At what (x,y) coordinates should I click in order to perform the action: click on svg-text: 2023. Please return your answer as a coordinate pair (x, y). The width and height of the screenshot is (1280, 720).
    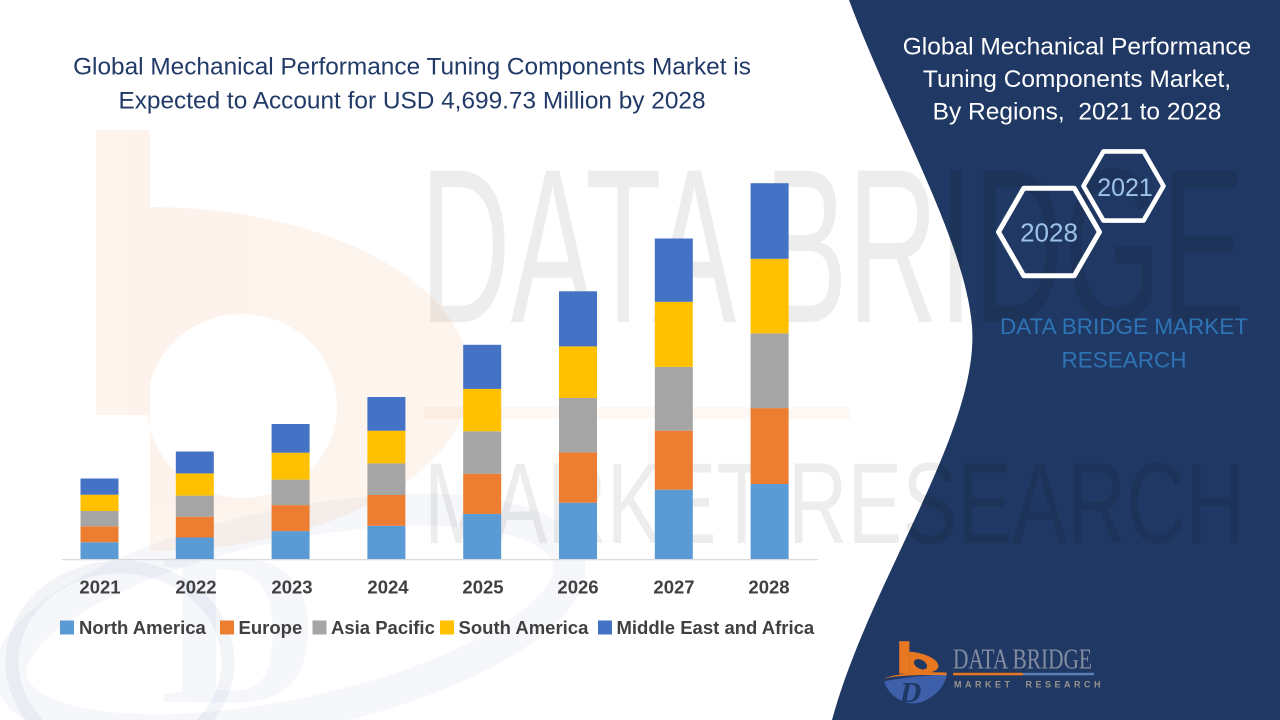
    Looking at the image, I should click on (291, 587).